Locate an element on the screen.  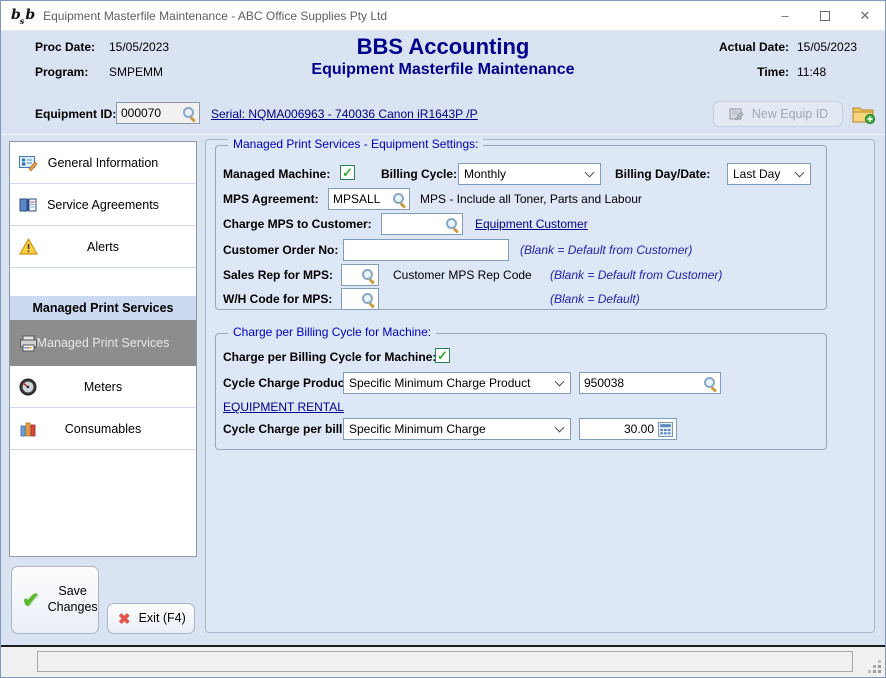
screen-title: Equipment Masterfile Maintenance is located at coordinates (443, 69).